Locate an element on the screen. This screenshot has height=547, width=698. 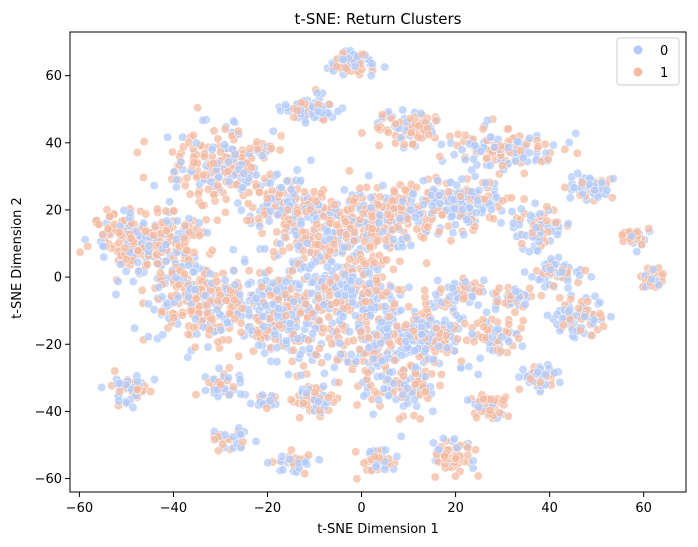
x-tick-label: 0 is located at coordinates (361, 508).